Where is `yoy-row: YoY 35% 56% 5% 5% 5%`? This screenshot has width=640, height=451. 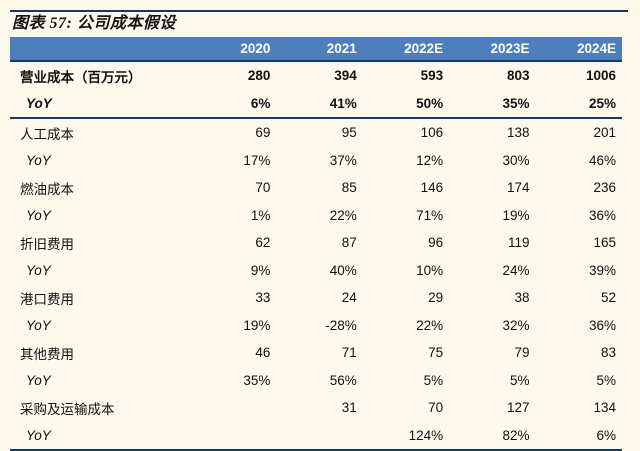
yoy-row: YoY 35% 56% 5% 5% 5% is located at coordinates (316, 381).